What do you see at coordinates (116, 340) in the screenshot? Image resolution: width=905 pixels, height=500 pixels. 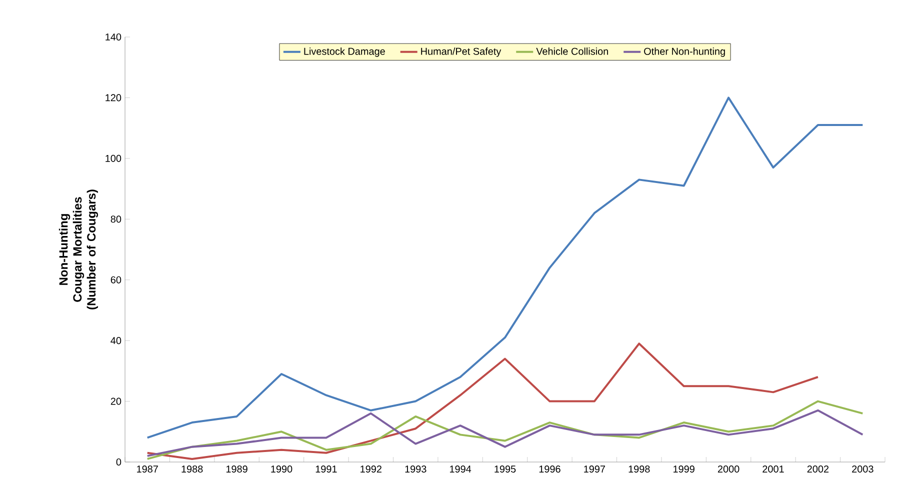 I see `y-tick-label: 40` at bounding box center [116, 340].